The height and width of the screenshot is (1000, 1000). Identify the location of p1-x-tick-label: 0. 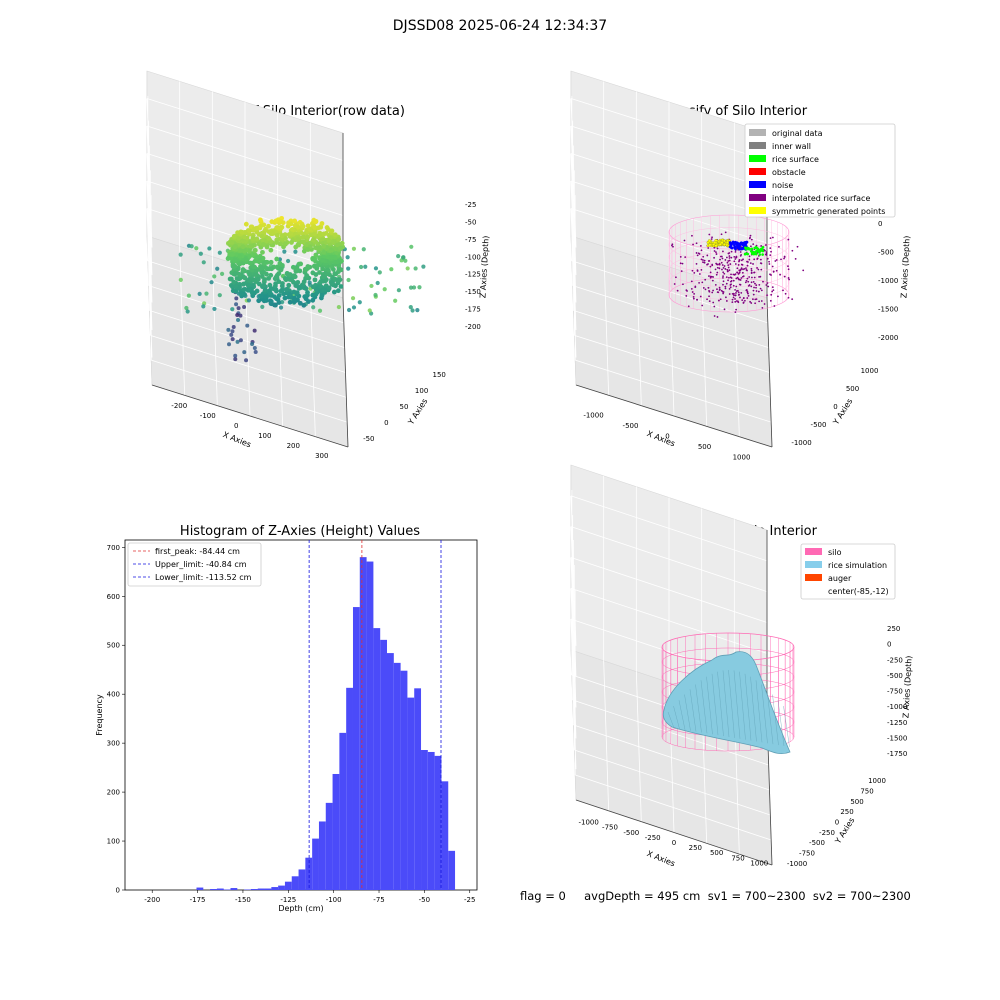
(236, 426).